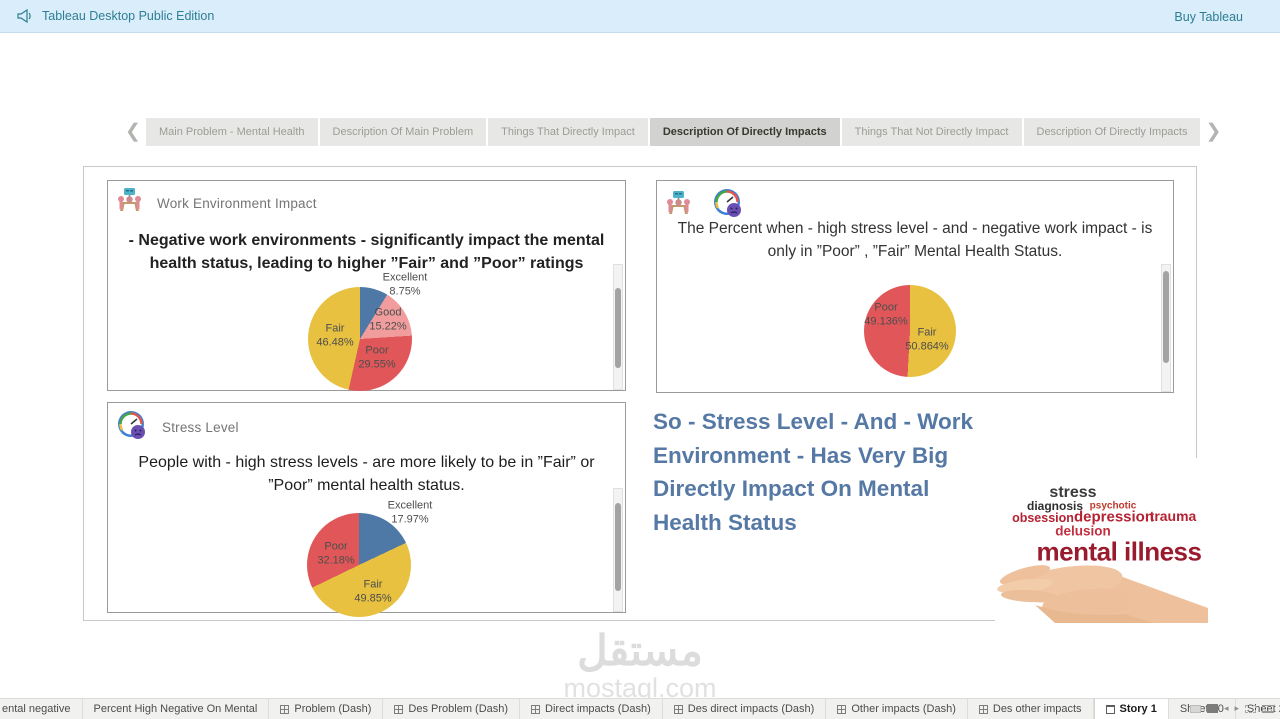 Image resolution: width=1280 pixels, height=719 pixels. What do you see at coordinates (25, 16) in the screenshot?
I see `megaphone-icon` at bounding box center [25, 16].